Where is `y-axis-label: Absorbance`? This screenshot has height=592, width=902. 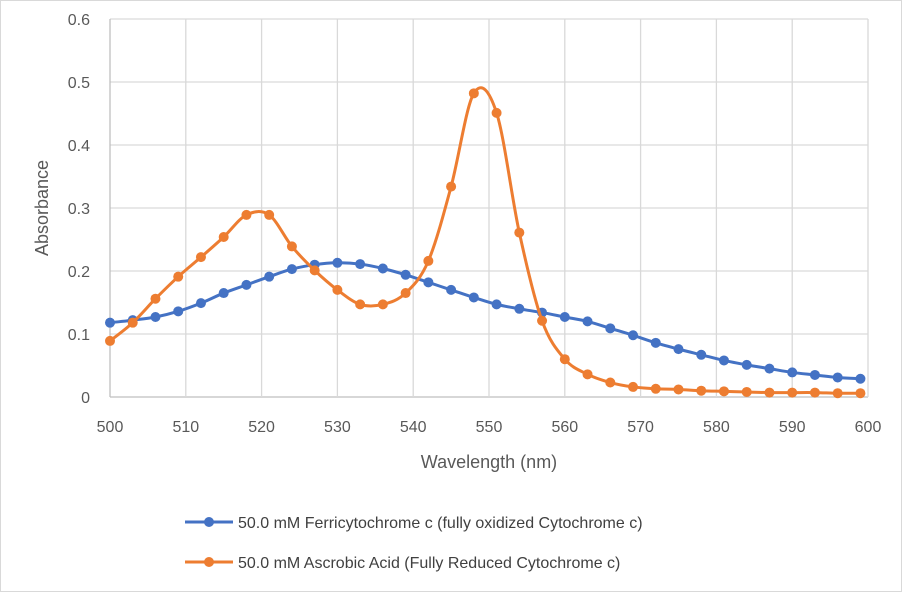 y-axis-label: Absorbance is located at coordinates (42, 208).